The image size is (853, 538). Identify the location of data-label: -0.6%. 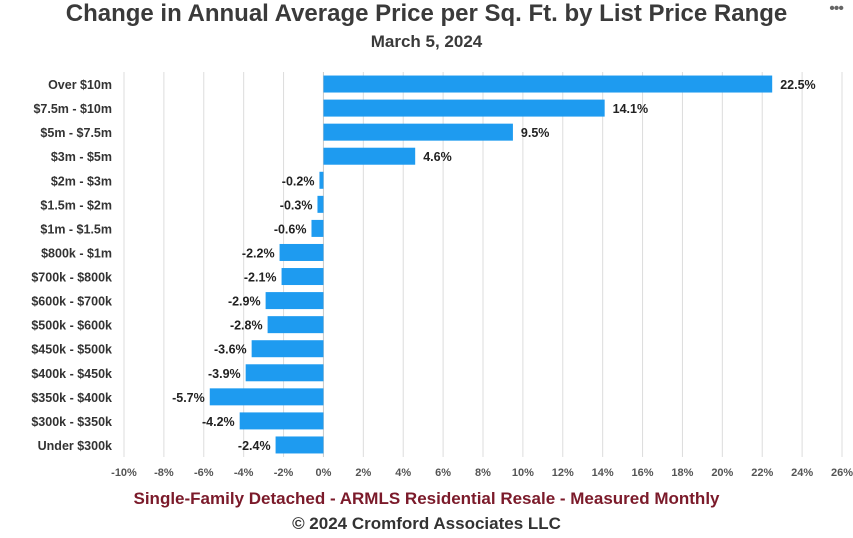
(290, 229).